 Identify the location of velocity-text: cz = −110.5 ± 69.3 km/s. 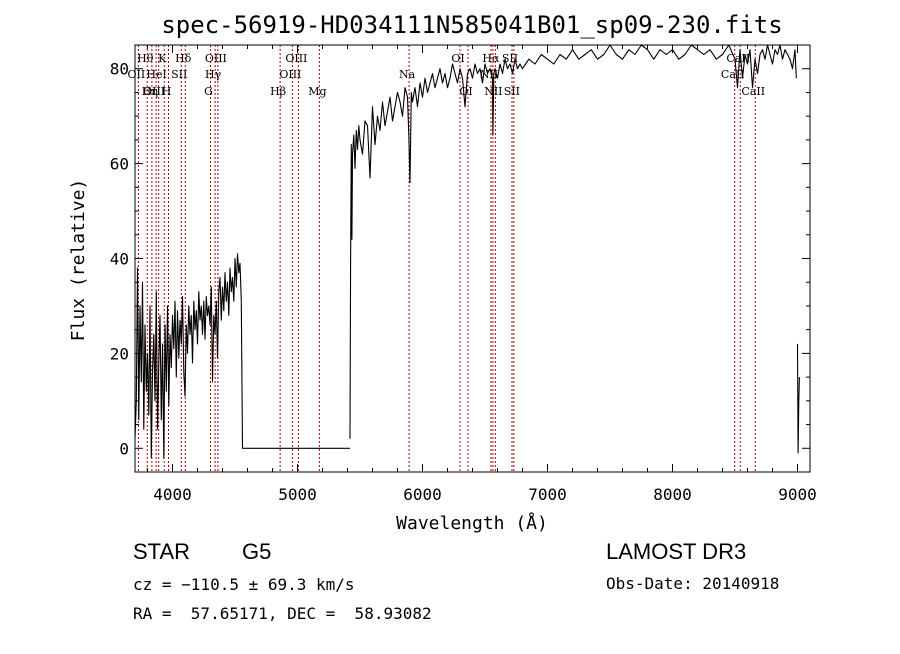
(244, 584).